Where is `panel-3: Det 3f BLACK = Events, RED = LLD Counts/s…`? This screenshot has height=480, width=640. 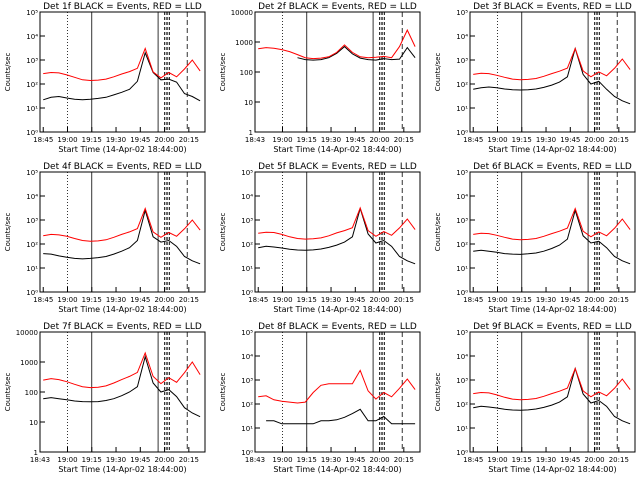 panel-3: Det 3f BLACK = Events, RED = LLD Counts/s… is located at coordinates (535, 78).